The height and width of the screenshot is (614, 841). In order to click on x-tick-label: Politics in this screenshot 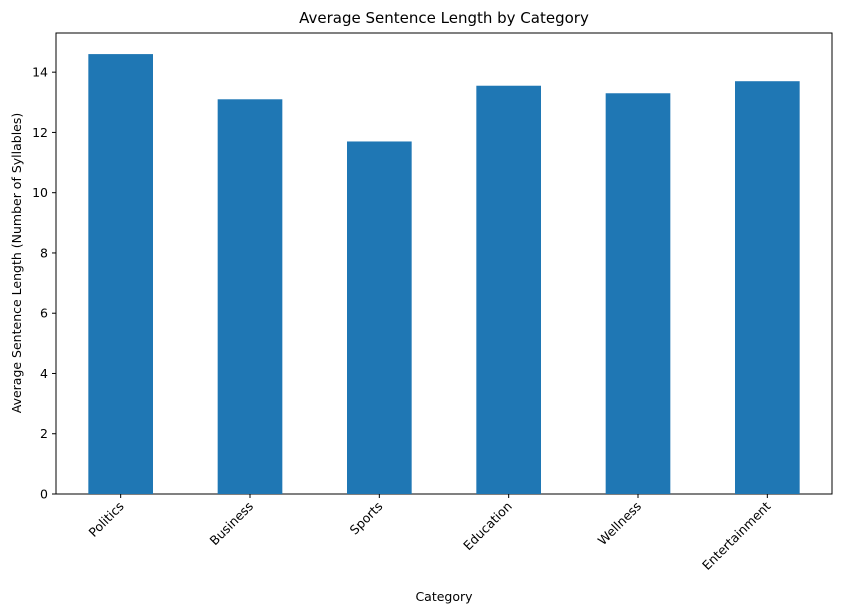, I will do `click(105, 519)`.